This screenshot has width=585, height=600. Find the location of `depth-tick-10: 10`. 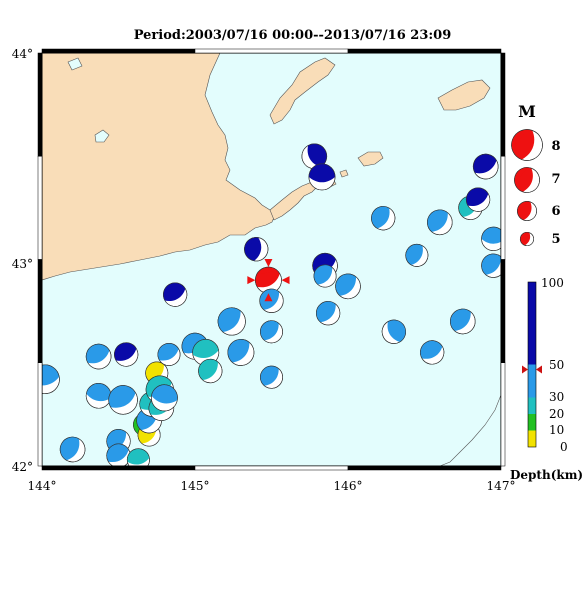

depth-tick-10: 10 is located at coordinates (556, 430).